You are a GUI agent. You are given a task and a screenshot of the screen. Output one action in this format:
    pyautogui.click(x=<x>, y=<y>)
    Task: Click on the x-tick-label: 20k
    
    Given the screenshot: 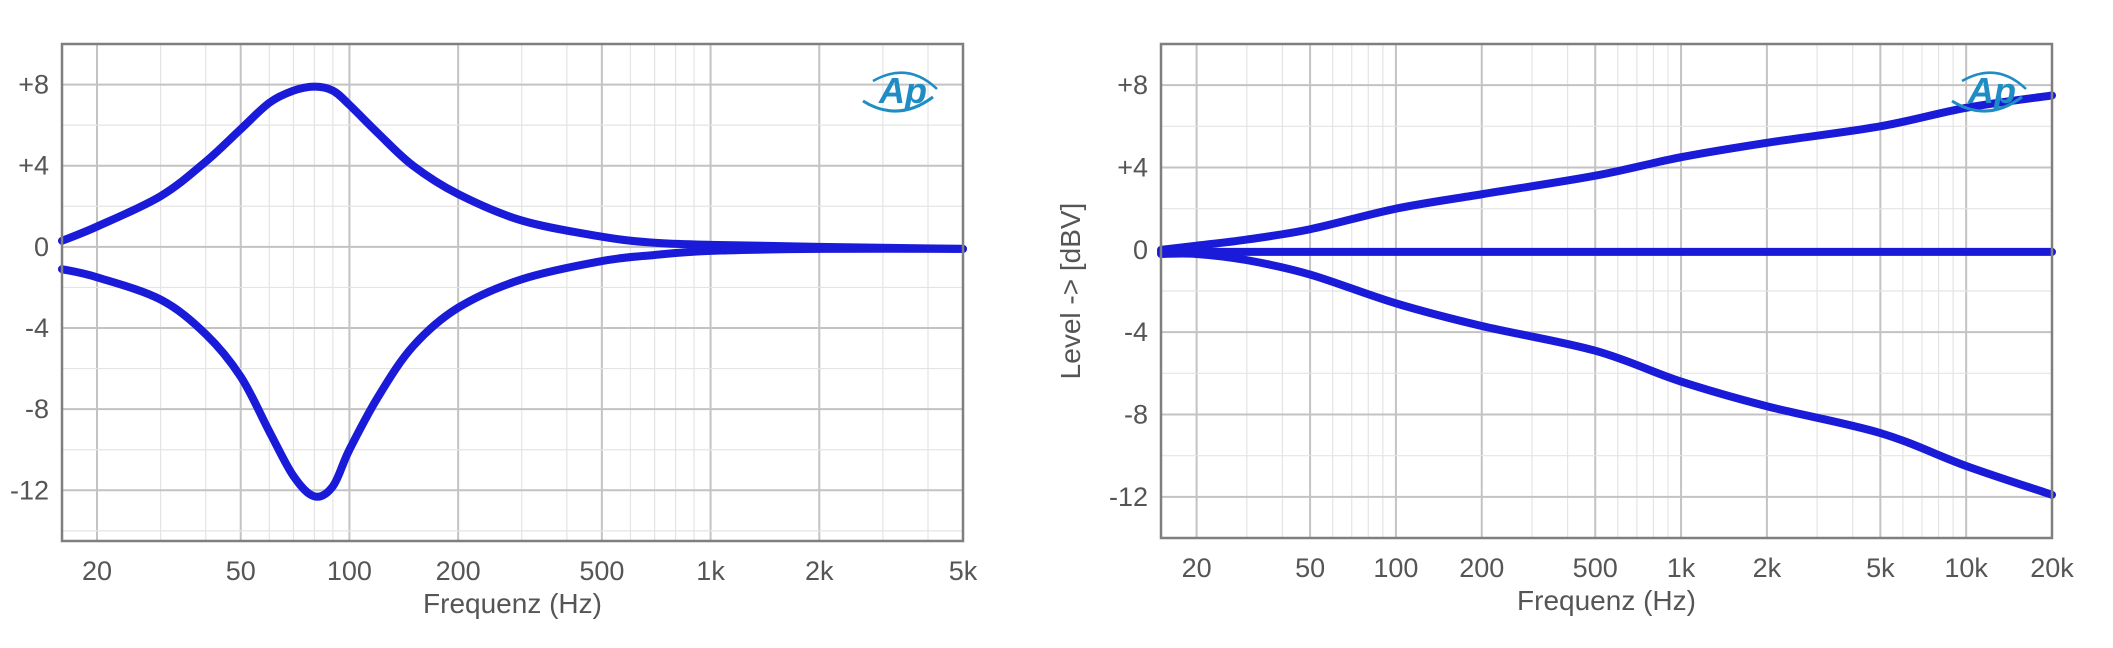 What is the action you would take?
    pyautogui.click(x=2052, y=568)
    